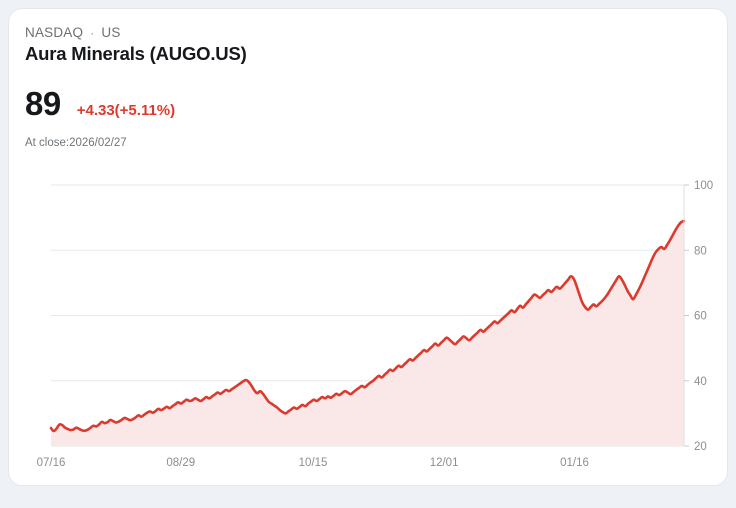 Image resolution: width=736 pixels, height=508 pixels. What do you see at coordinates (180, 463) in the screenshot?
I see `svg-text: 08/29` at bounding box center [180, 463].